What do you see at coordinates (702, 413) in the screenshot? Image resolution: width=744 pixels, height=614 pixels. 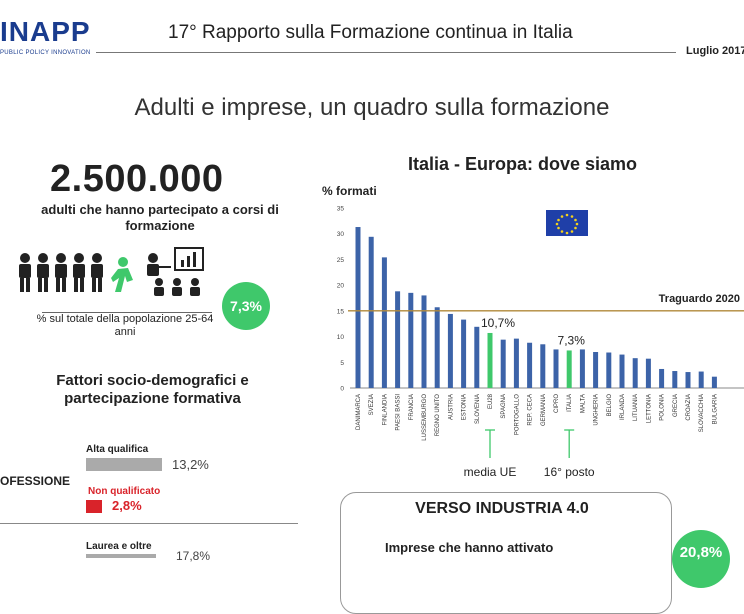 I see `x-tick-label: SLOVACCHIA` at bounding box center [702, 413].